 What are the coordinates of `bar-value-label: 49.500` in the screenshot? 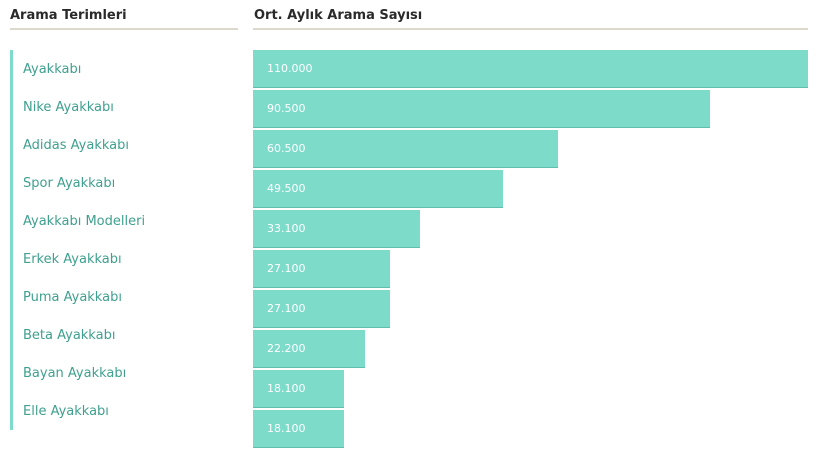 It's located at (286, 188).